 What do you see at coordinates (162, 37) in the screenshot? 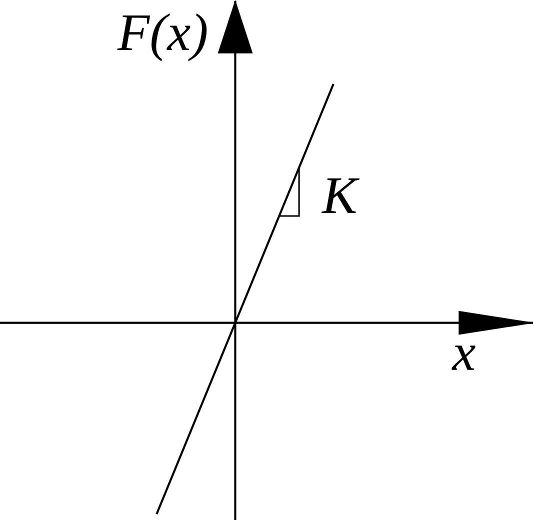
I see `y-axis-title: F(x)` at bounding box center [162, 37].